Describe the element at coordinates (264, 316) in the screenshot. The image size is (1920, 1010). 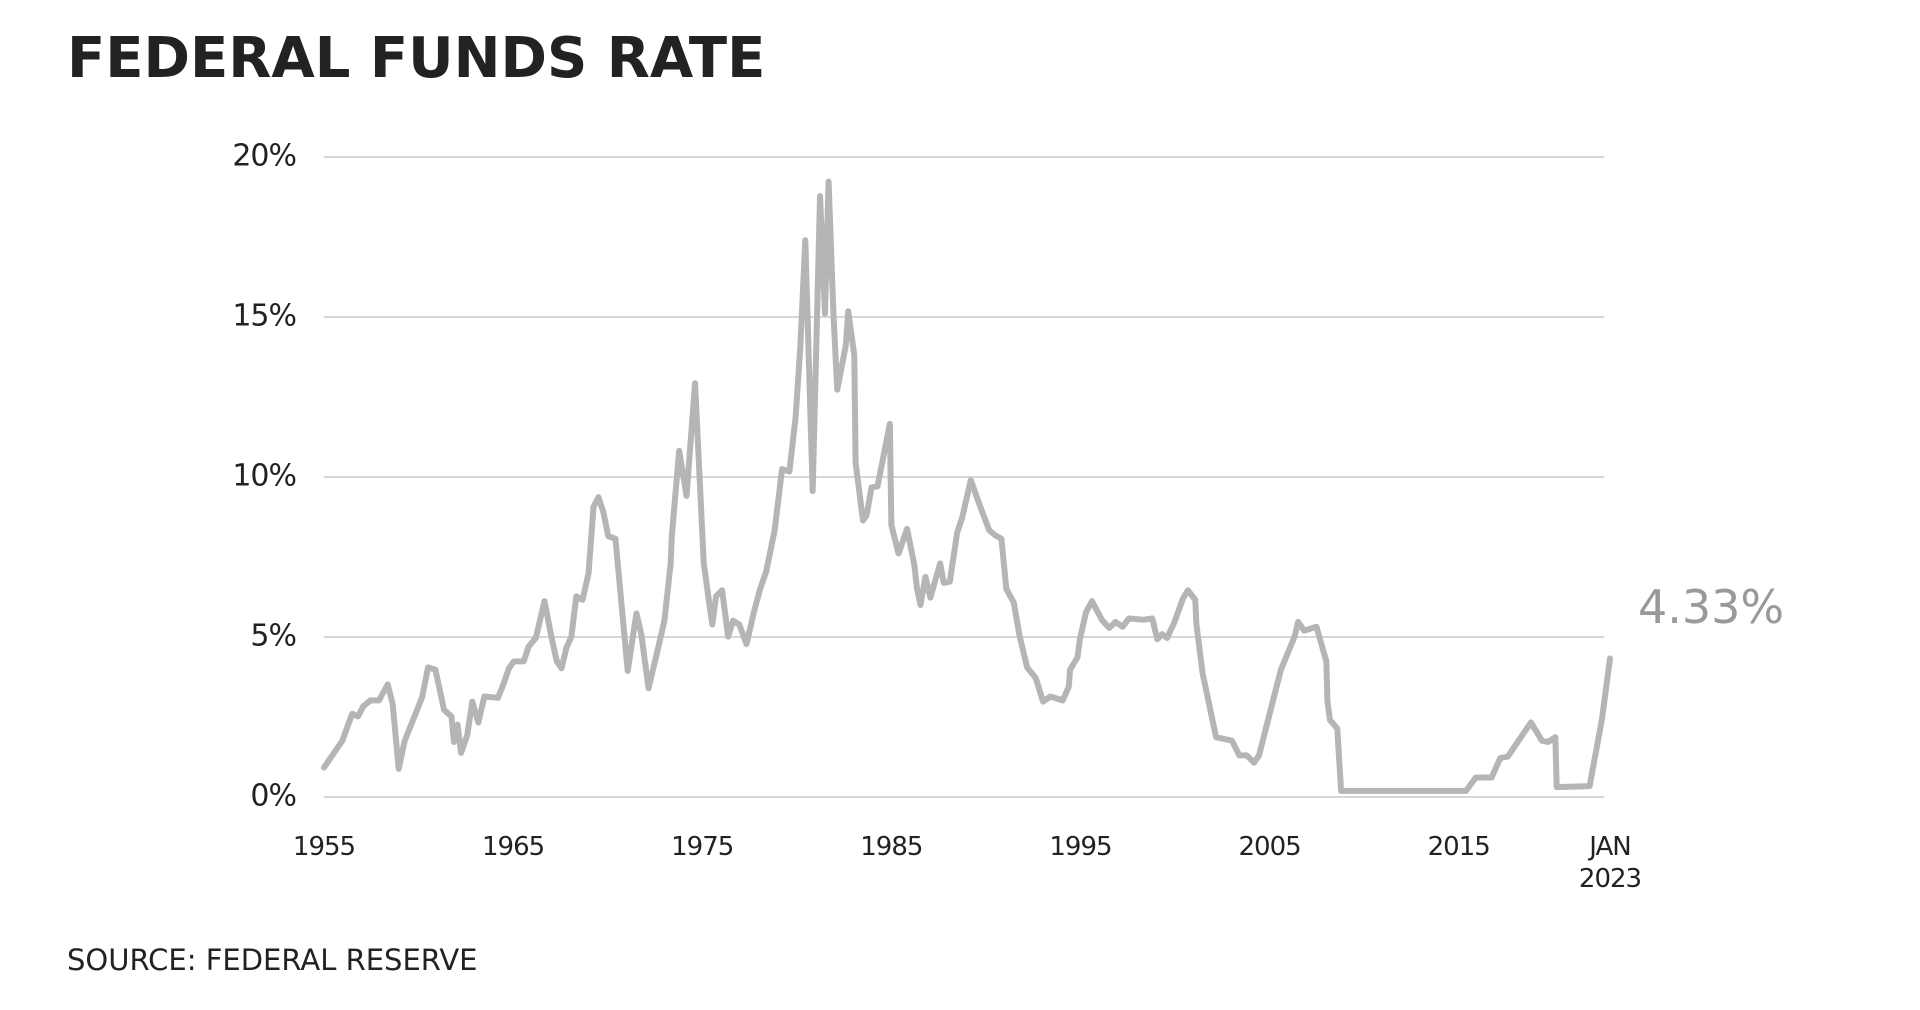
I see `y-tick-label: 15%` at that location.